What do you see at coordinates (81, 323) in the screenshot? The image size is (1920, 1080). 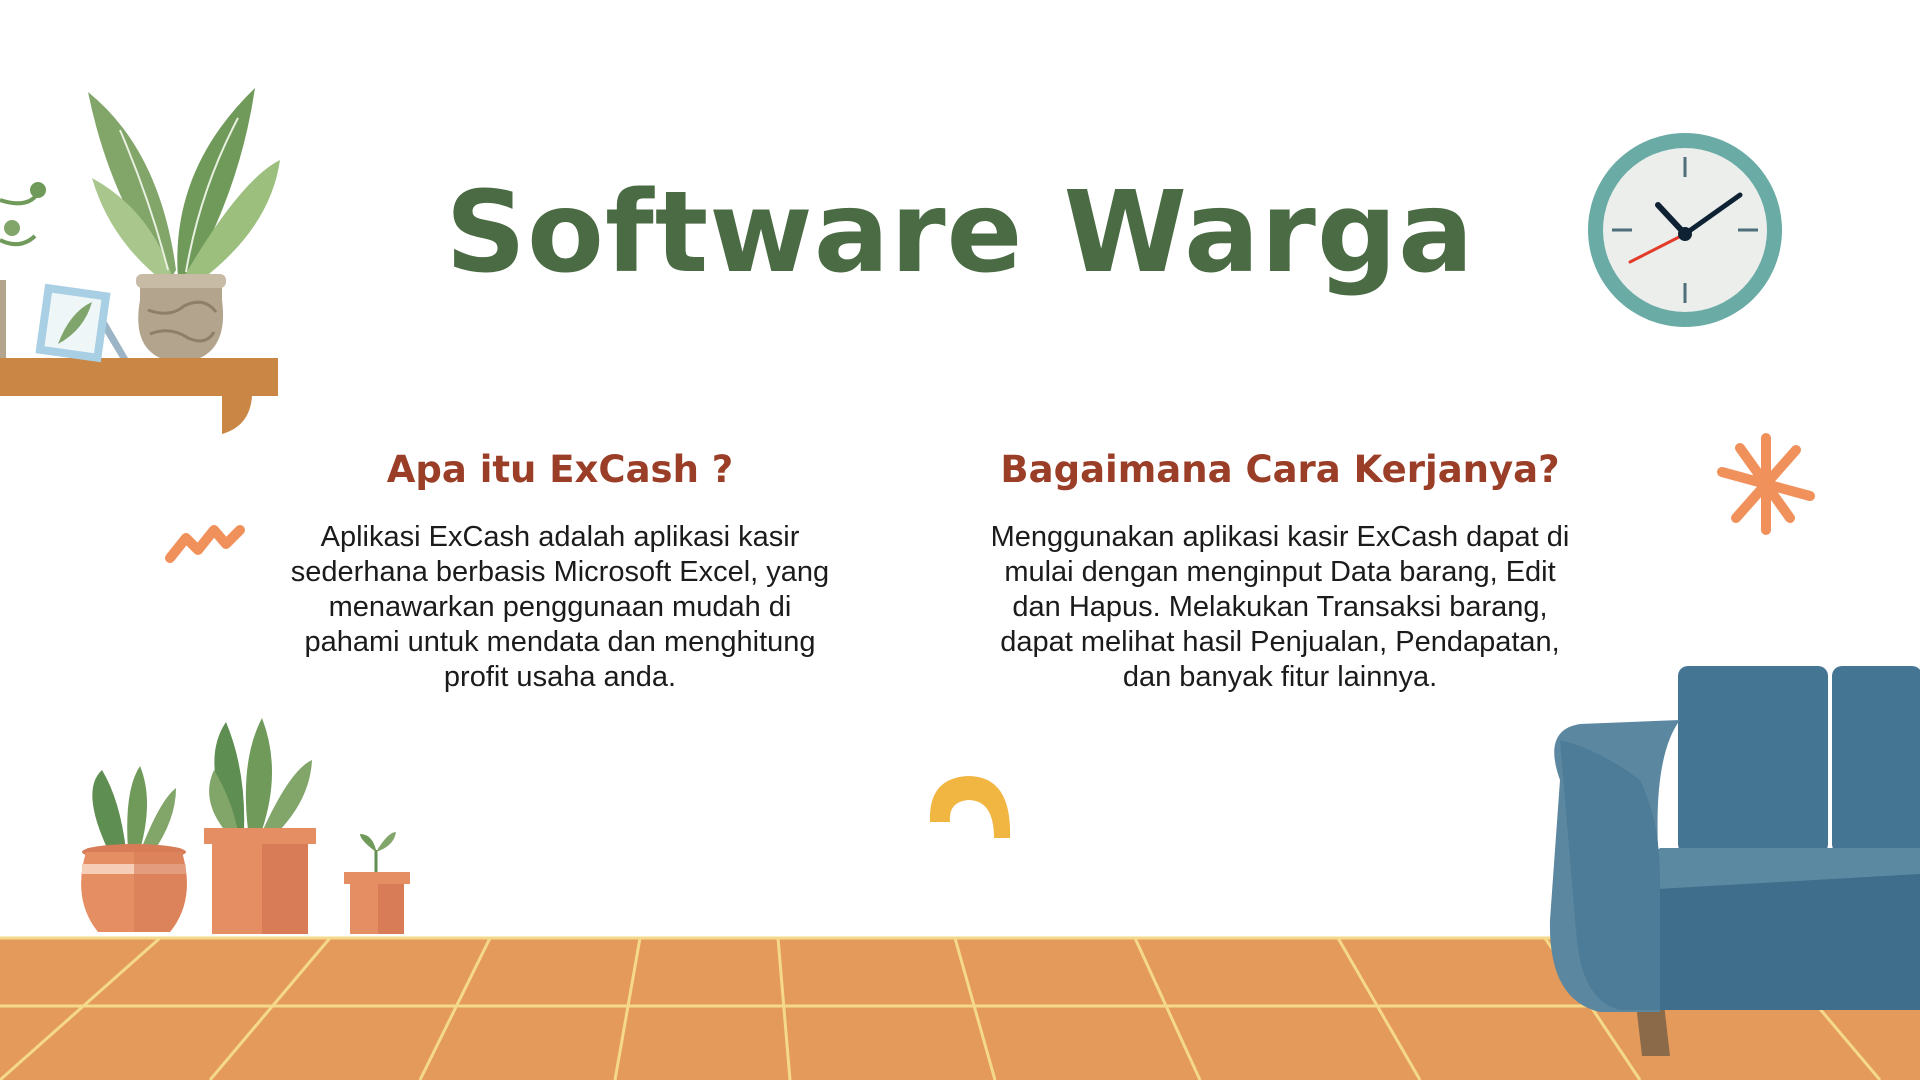 I see `picture-frame-icon` at bounding box center [81, 323].